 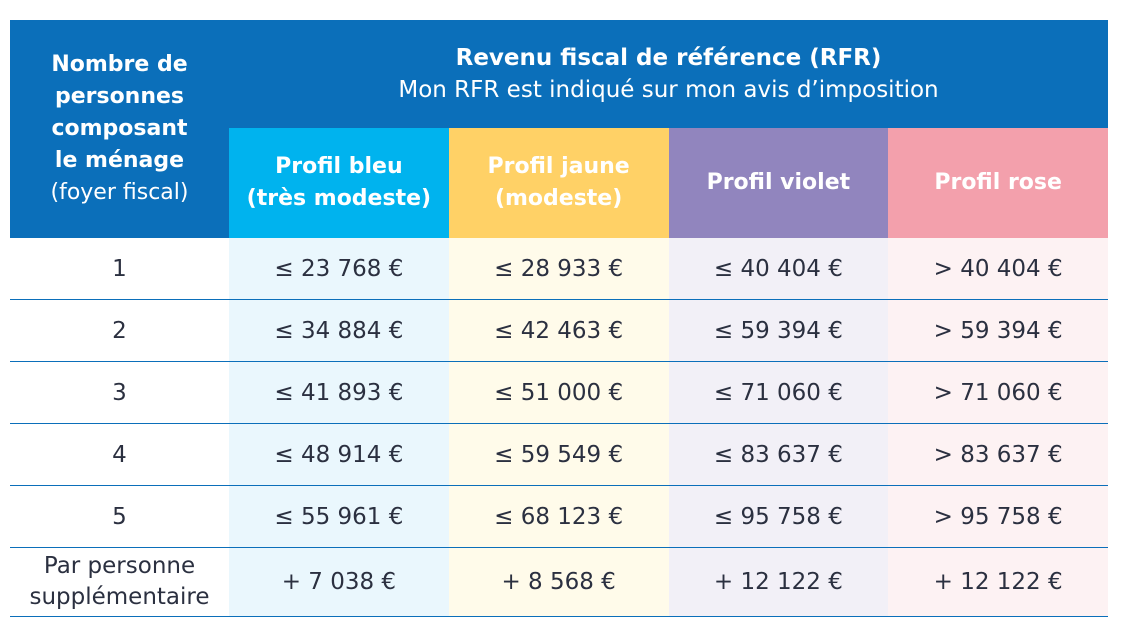 What do you see at coordinates (998, 516) in the screenshot?
I see `threshold-cell: > 95 758 €` at bounding box center [998, 516].